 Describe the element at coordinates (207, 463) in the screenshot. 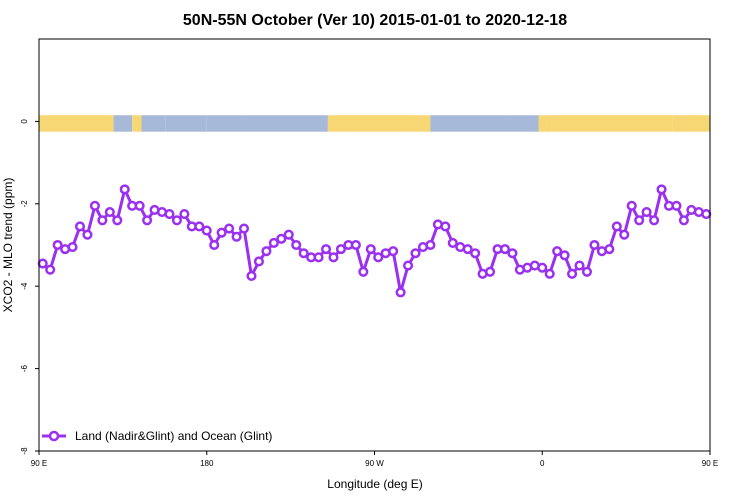

I see `x-tick-label: 180` at that location.